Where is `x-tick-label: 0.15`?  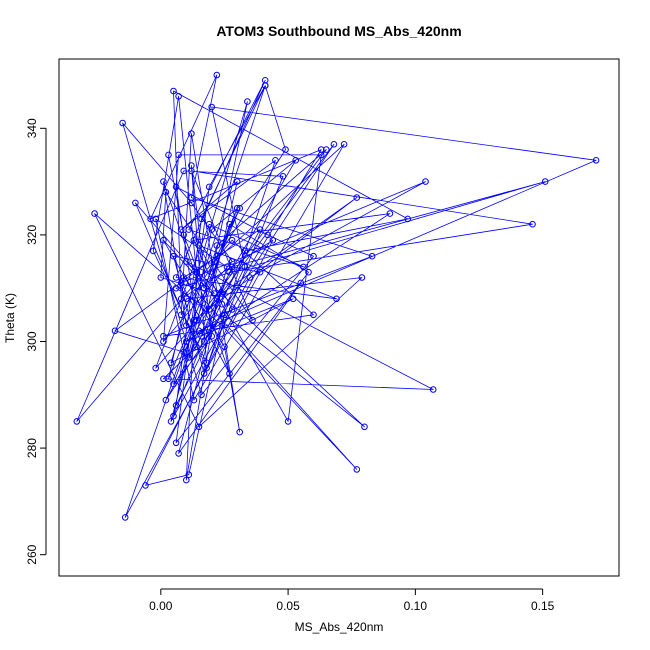 x-tick-label: 0.15 is located at coordinates (543, 606).